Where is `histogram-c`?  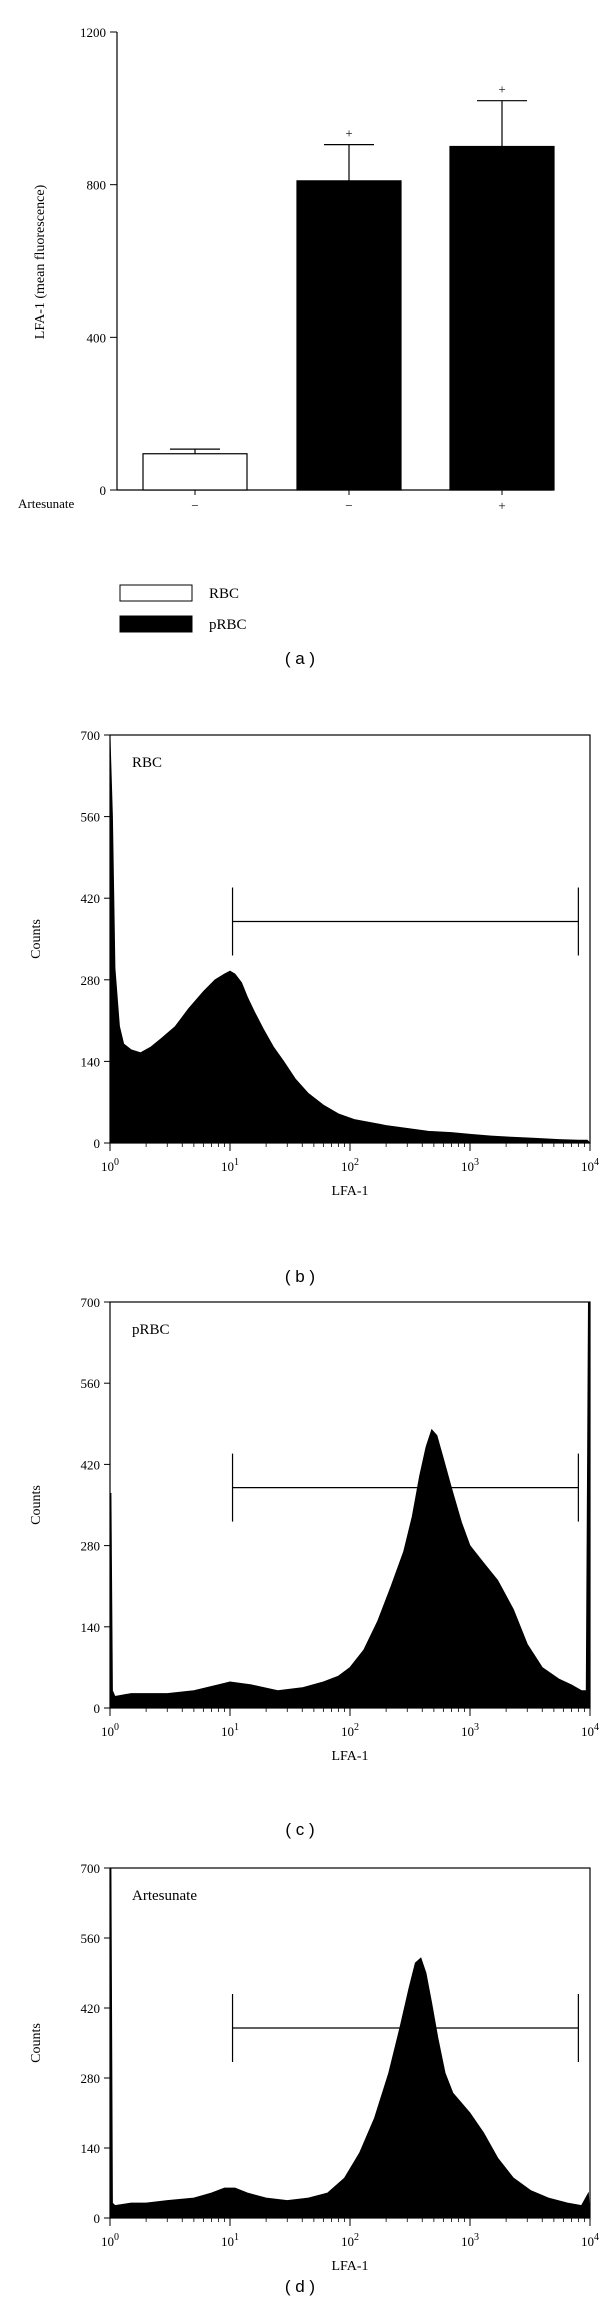
histogram-c is located at coordinates (350, 1505).